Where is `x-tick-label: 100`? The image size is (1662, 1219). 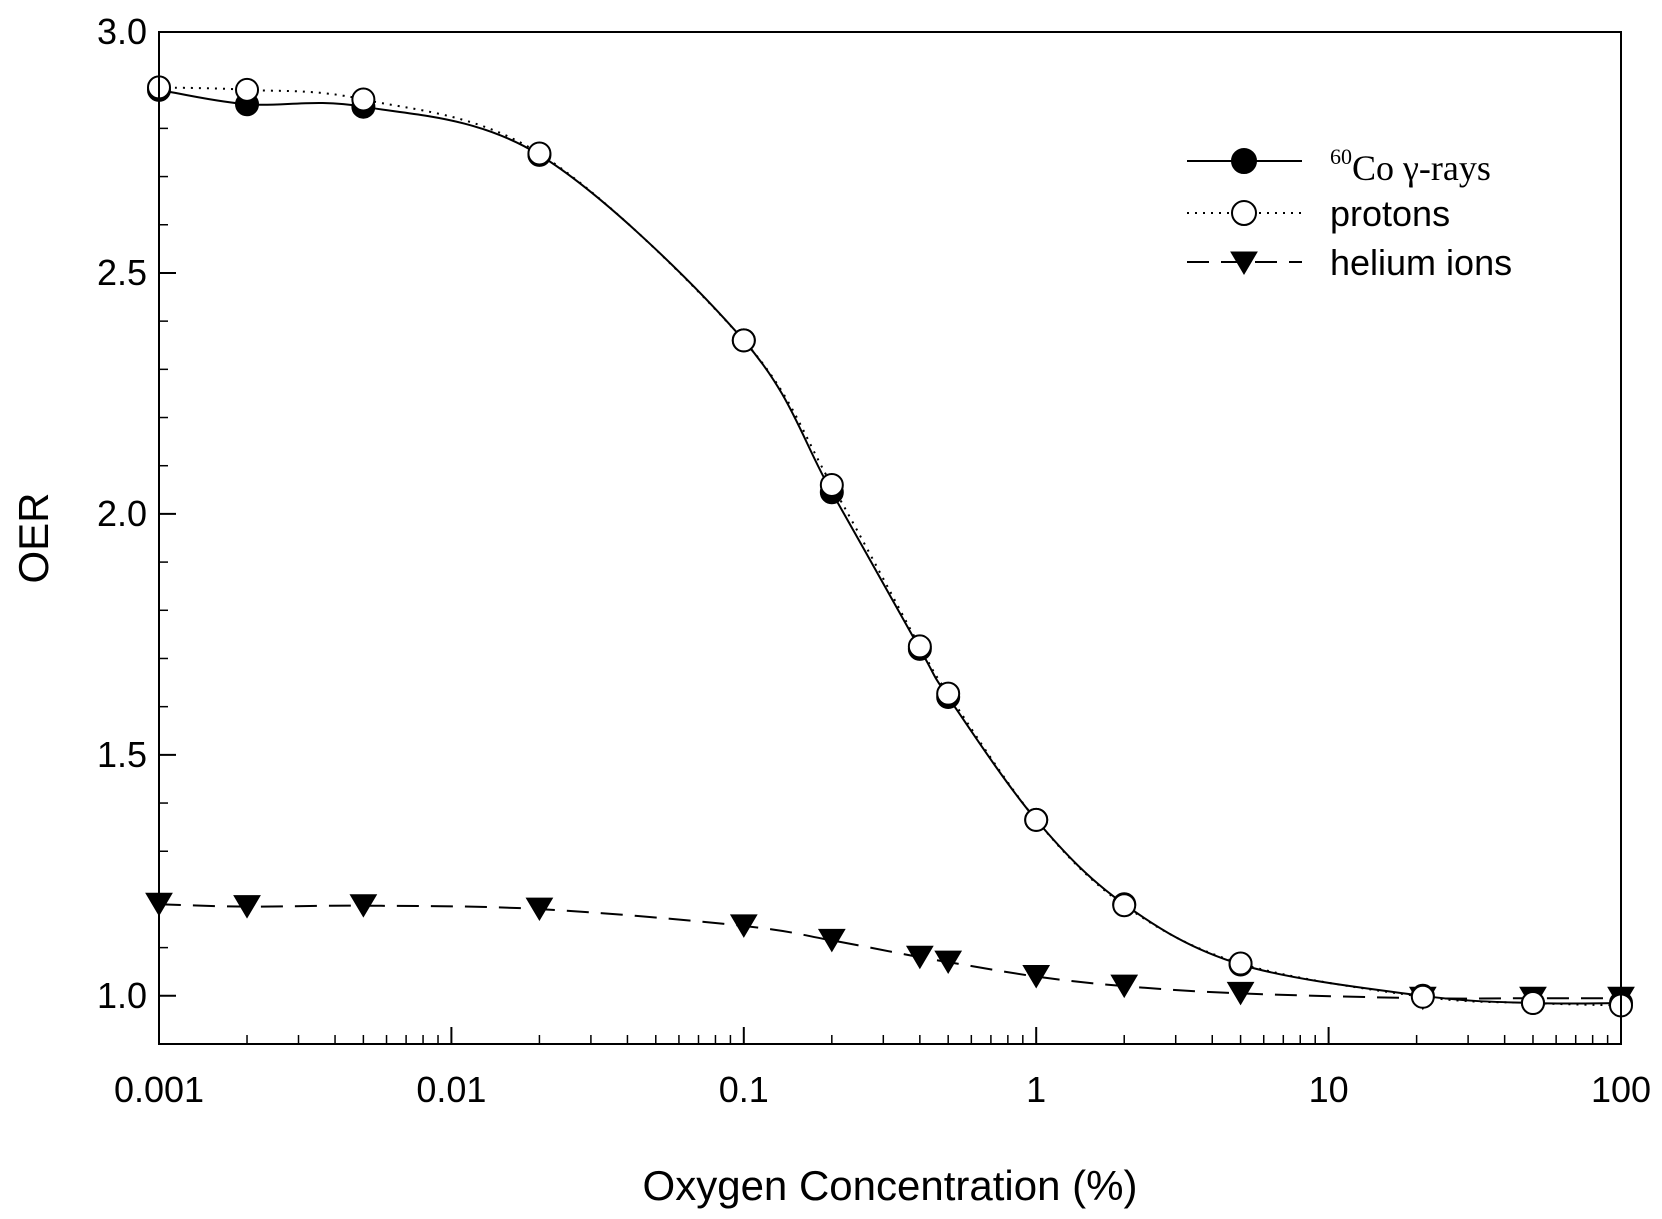
x-tick-label: 100 is located at coordinates (1621, 1089).